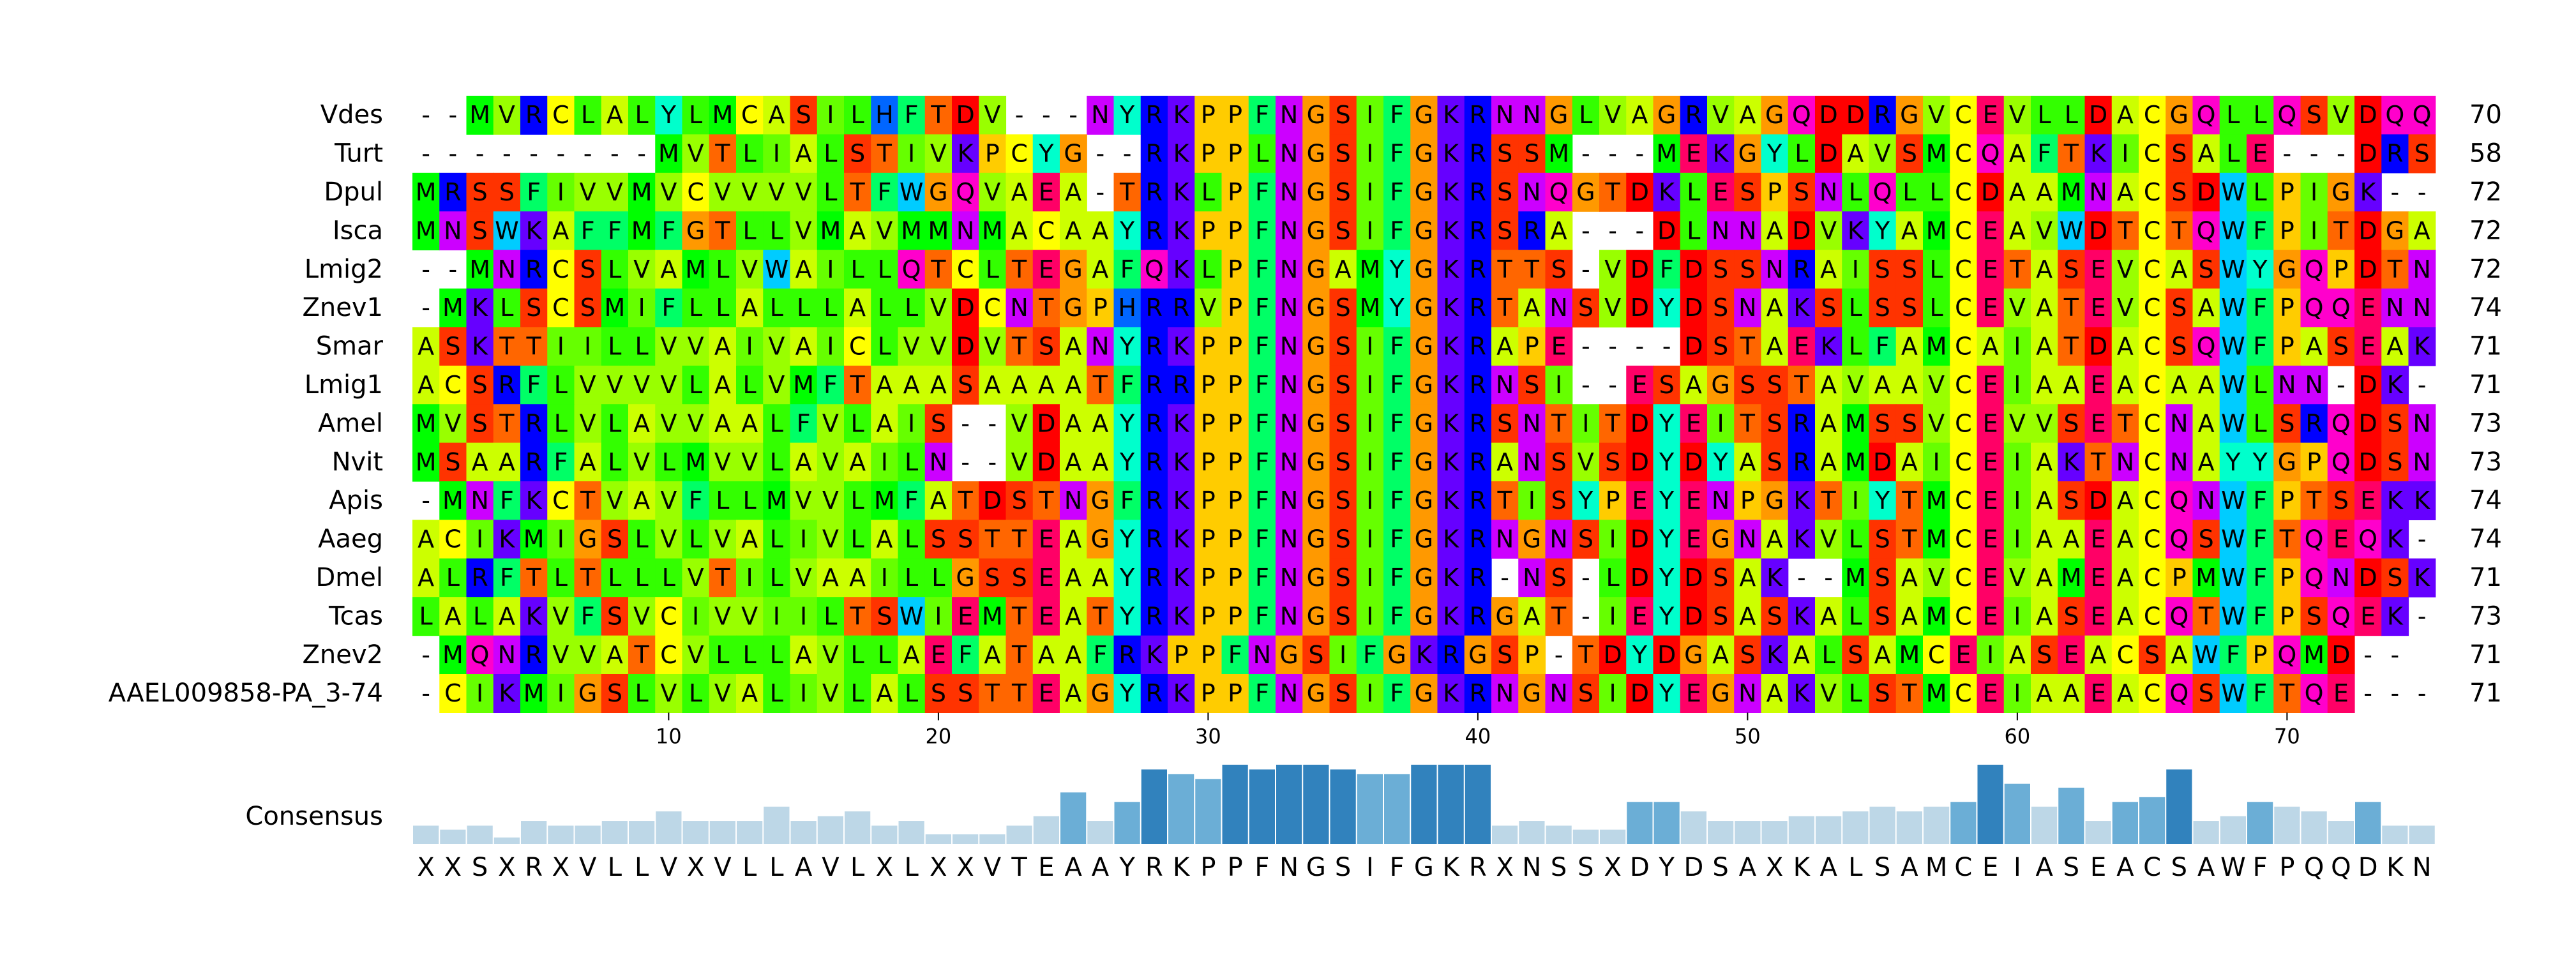 This screenshot has height=976, width=2576. What do you see at coordinates (992, 616) in the screenshot?
I see `residue-letter: M` at bounding box center [992, 616].